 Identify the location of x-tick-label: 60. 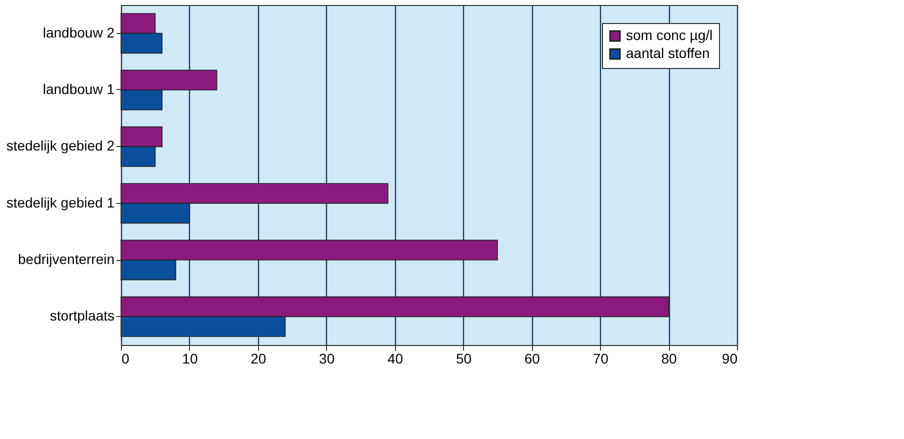
(532, 358).